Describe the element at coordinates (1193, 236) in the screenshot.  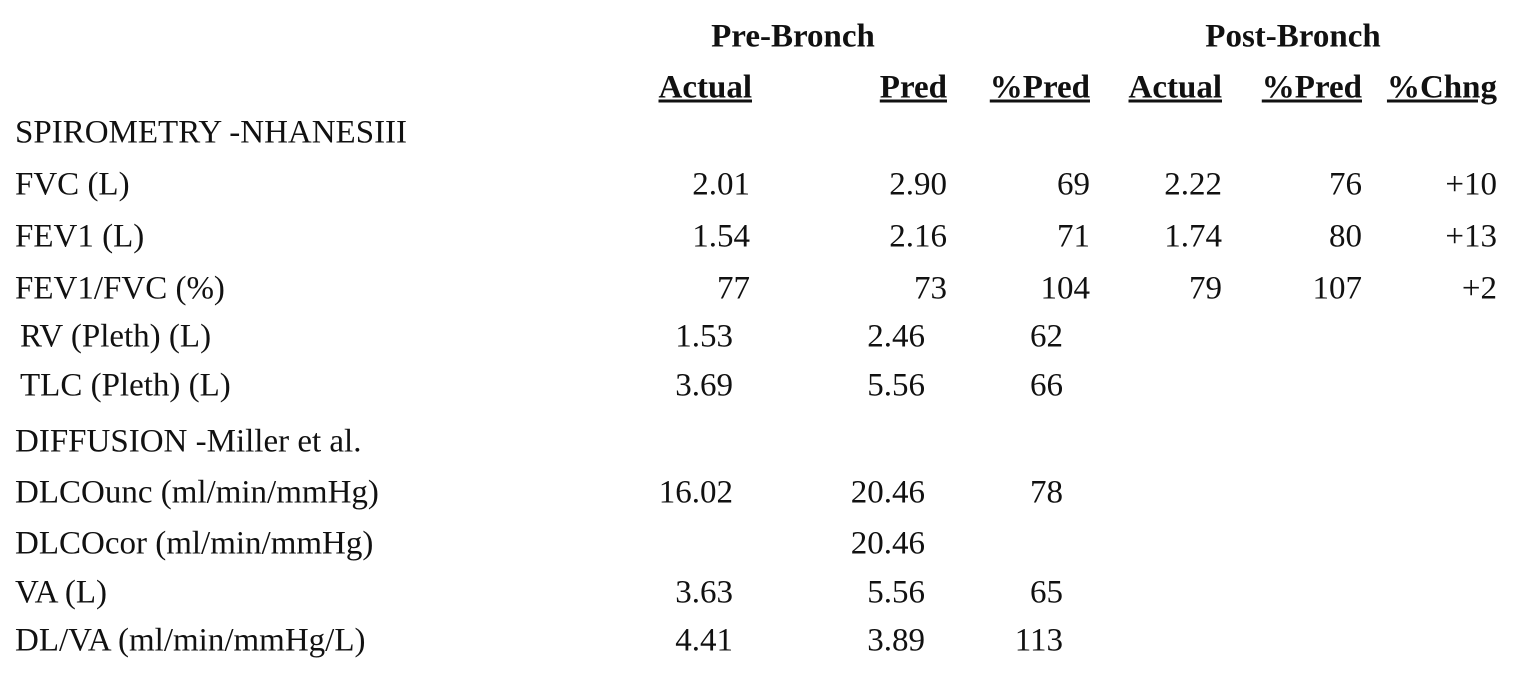
I see `cell-value: 1.74` at that location.